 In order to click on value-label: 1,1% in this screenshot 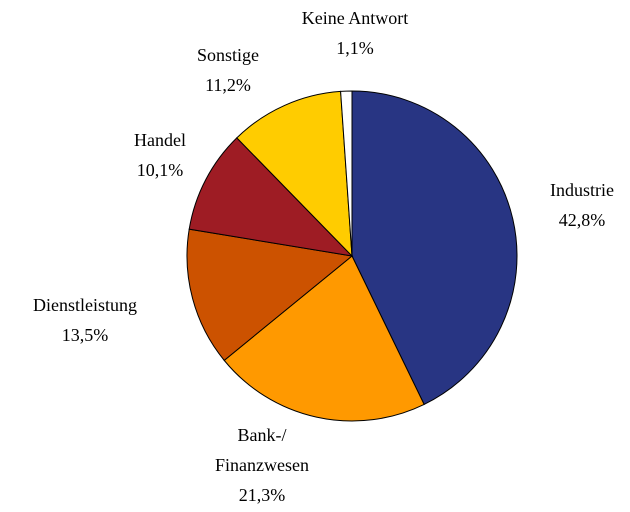, I will do `click(355, 48)`.